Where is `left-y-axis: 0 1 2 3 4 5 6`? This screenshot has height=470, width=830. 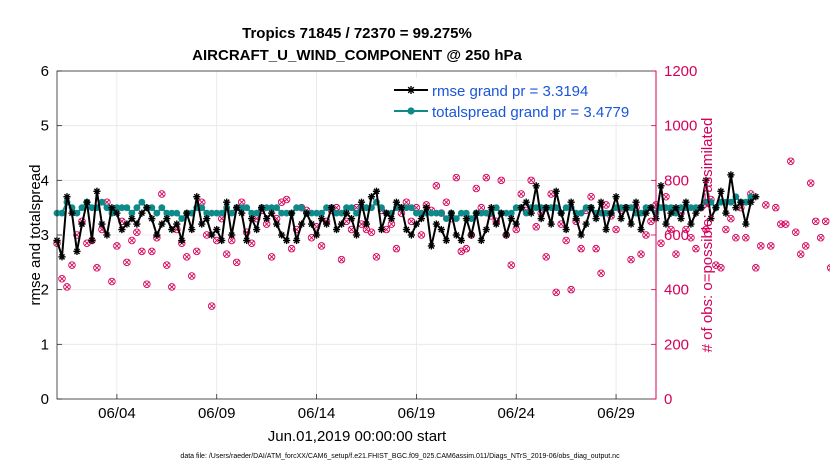
left-y-axis: 0 1 2 3 4 5 6 is located at coordinates (51, 235).